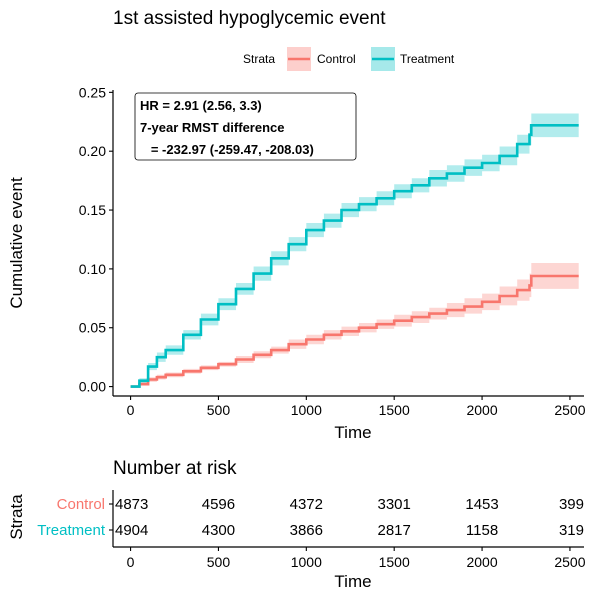 The height and width of the screenshot is (600, 600). I want to click on risk-row-label-control: Control, so click(81, 504).